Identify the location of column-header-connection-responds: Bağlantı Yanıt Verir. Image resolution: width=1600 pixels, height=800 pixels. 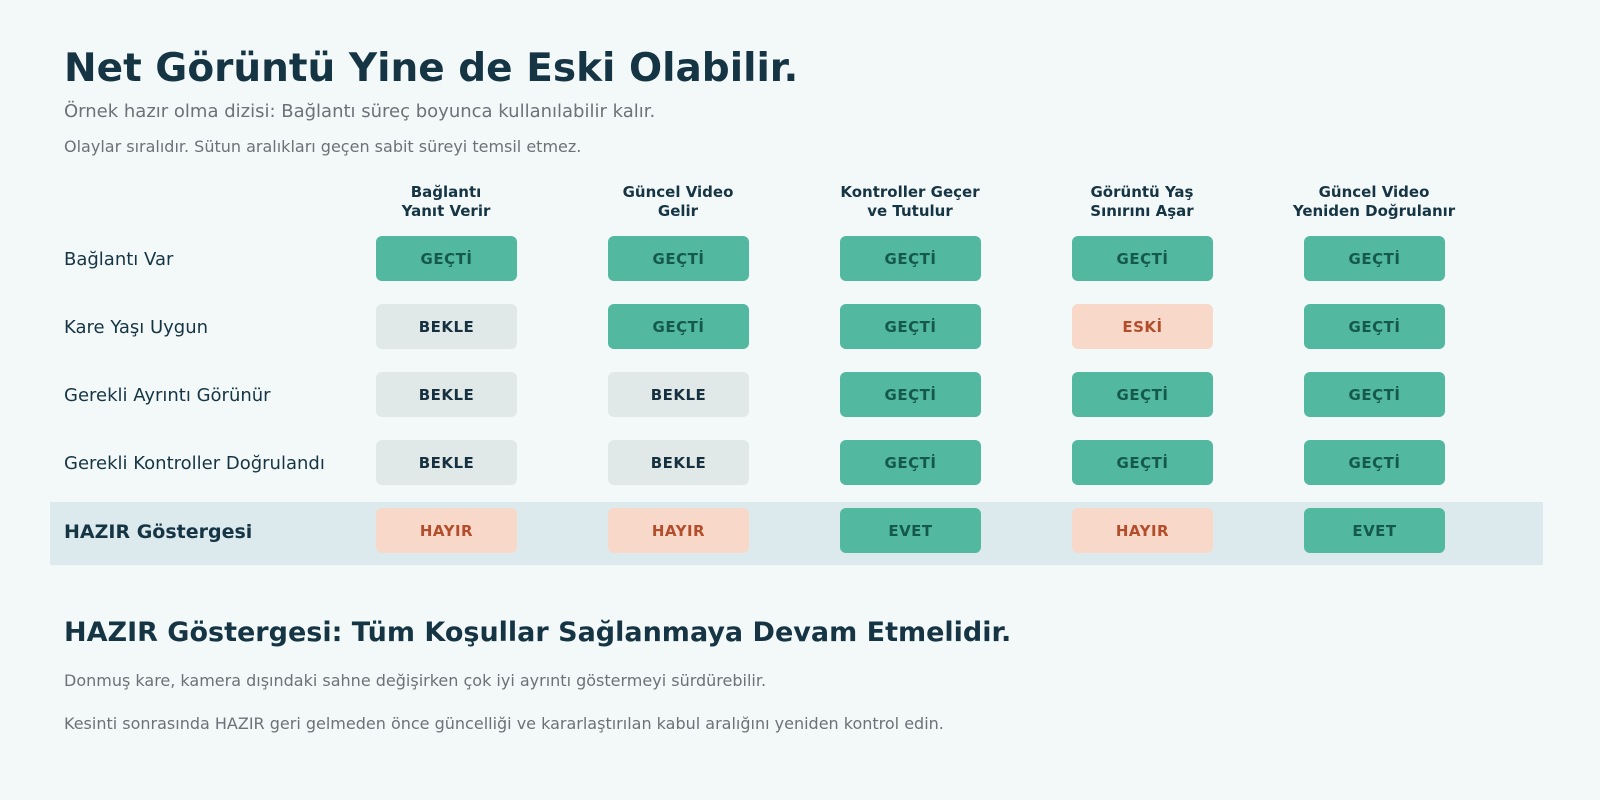
(446, 202).